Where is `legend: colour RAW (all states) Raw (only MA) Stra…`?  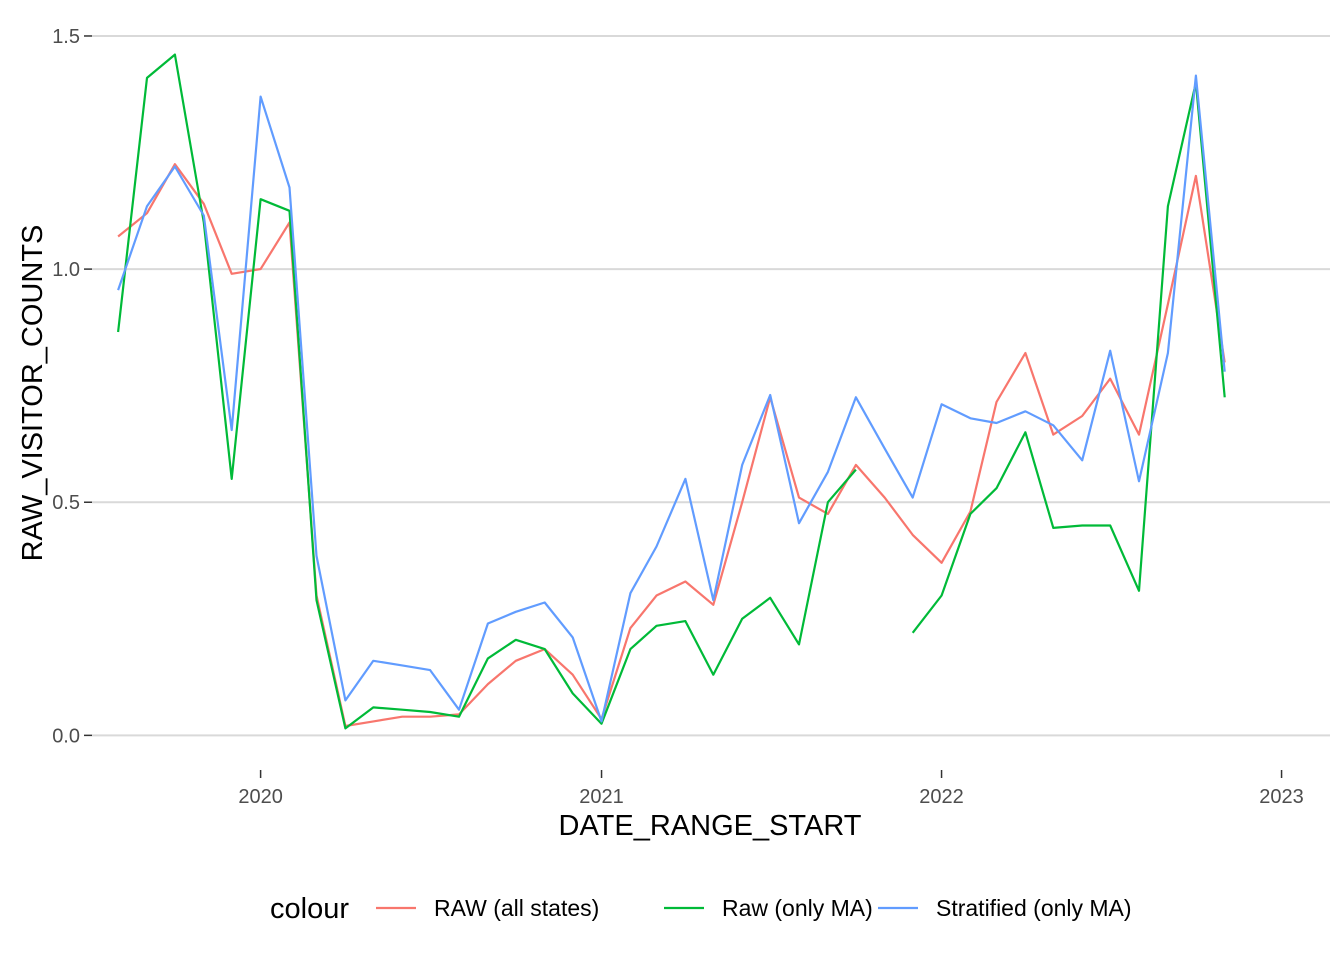 legend: colour RAW (all states) Raw (only MA) Stra… is located at coordinates (701, 909).